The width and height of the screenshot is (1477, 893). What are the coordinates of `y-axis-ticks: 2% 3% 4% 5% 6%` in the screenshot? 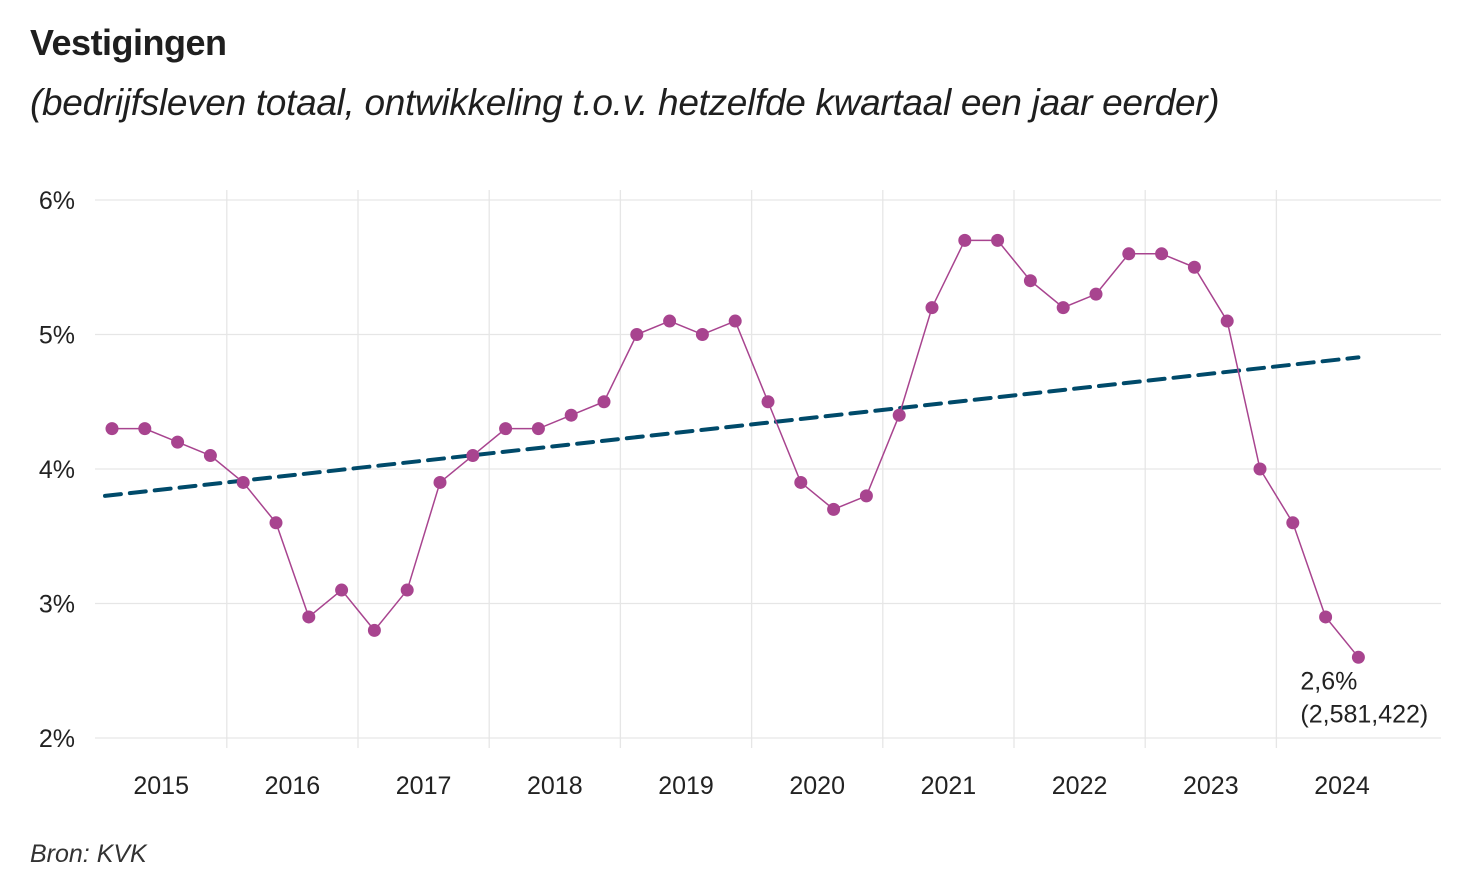 It's located at (57, 470).